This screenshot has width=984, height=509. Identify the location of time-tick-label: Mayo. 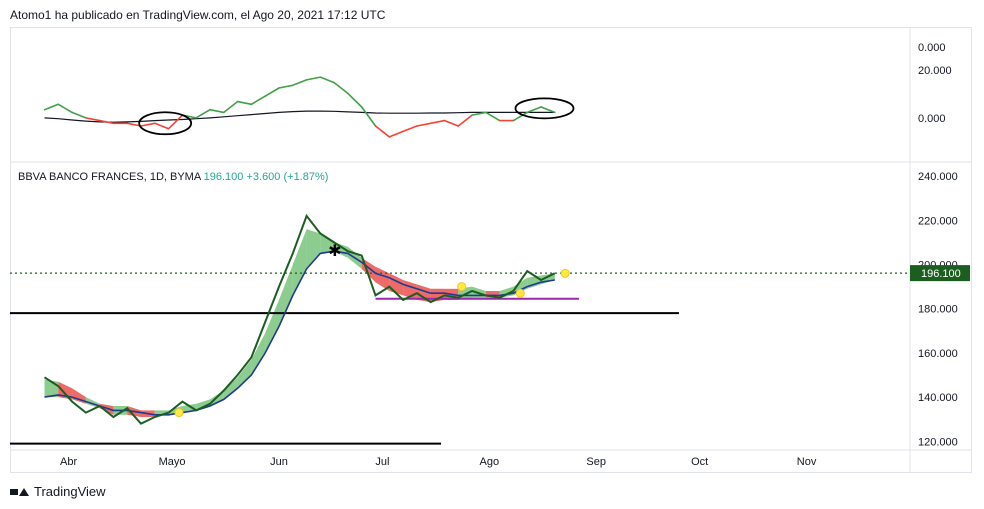
(172, 462).